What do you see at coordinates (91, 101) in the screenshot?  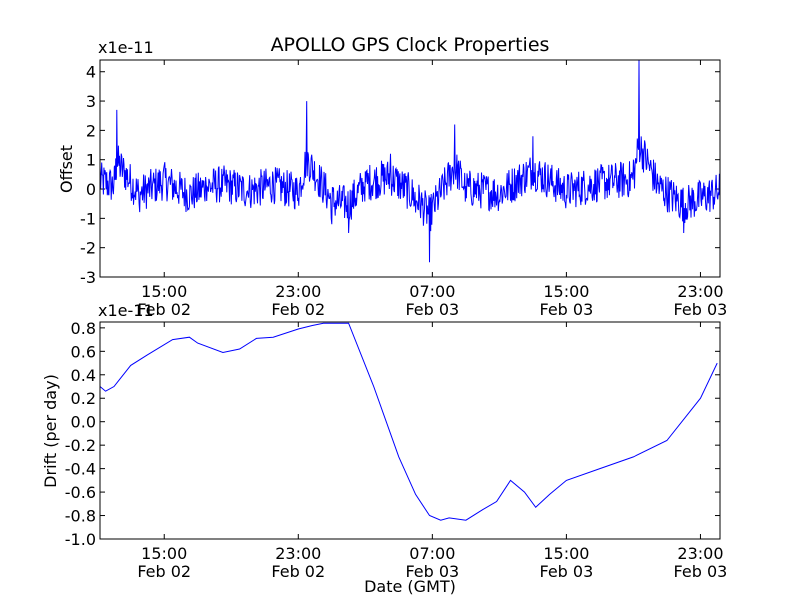 I see `offset-ytick-label: 3` at bounding box center [91, 101].